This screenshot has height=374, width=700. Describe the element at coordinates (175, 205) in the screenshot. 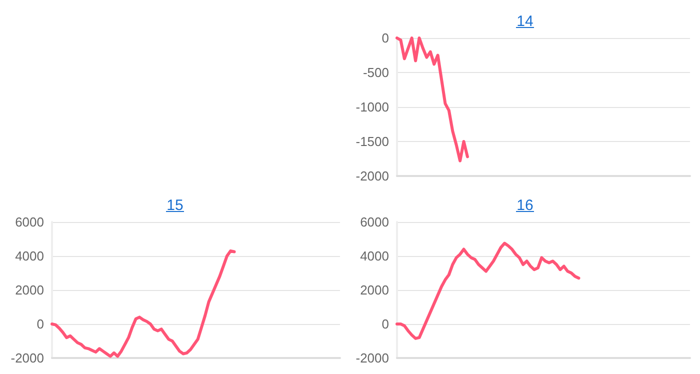

I see `chart-title: 15` at that location.